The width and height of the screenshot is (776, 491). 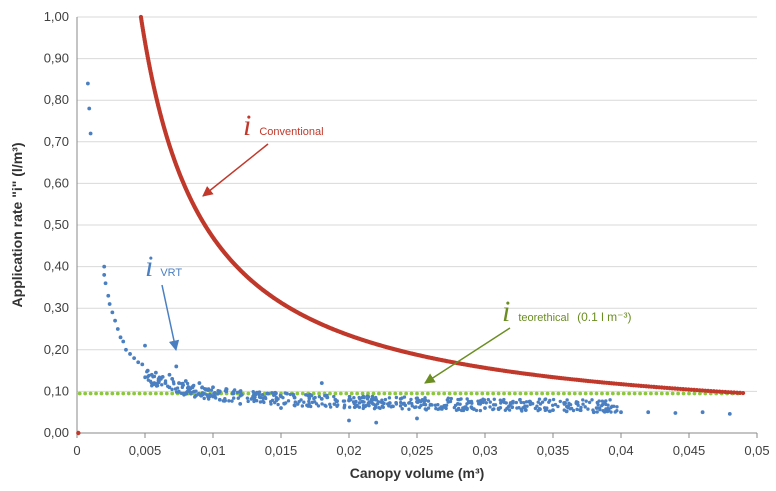 What do you see at coordinates (171, 273) in the screenshot?
I see `annotation-vrt-sub: VRT` at bounding box center [171, 273].